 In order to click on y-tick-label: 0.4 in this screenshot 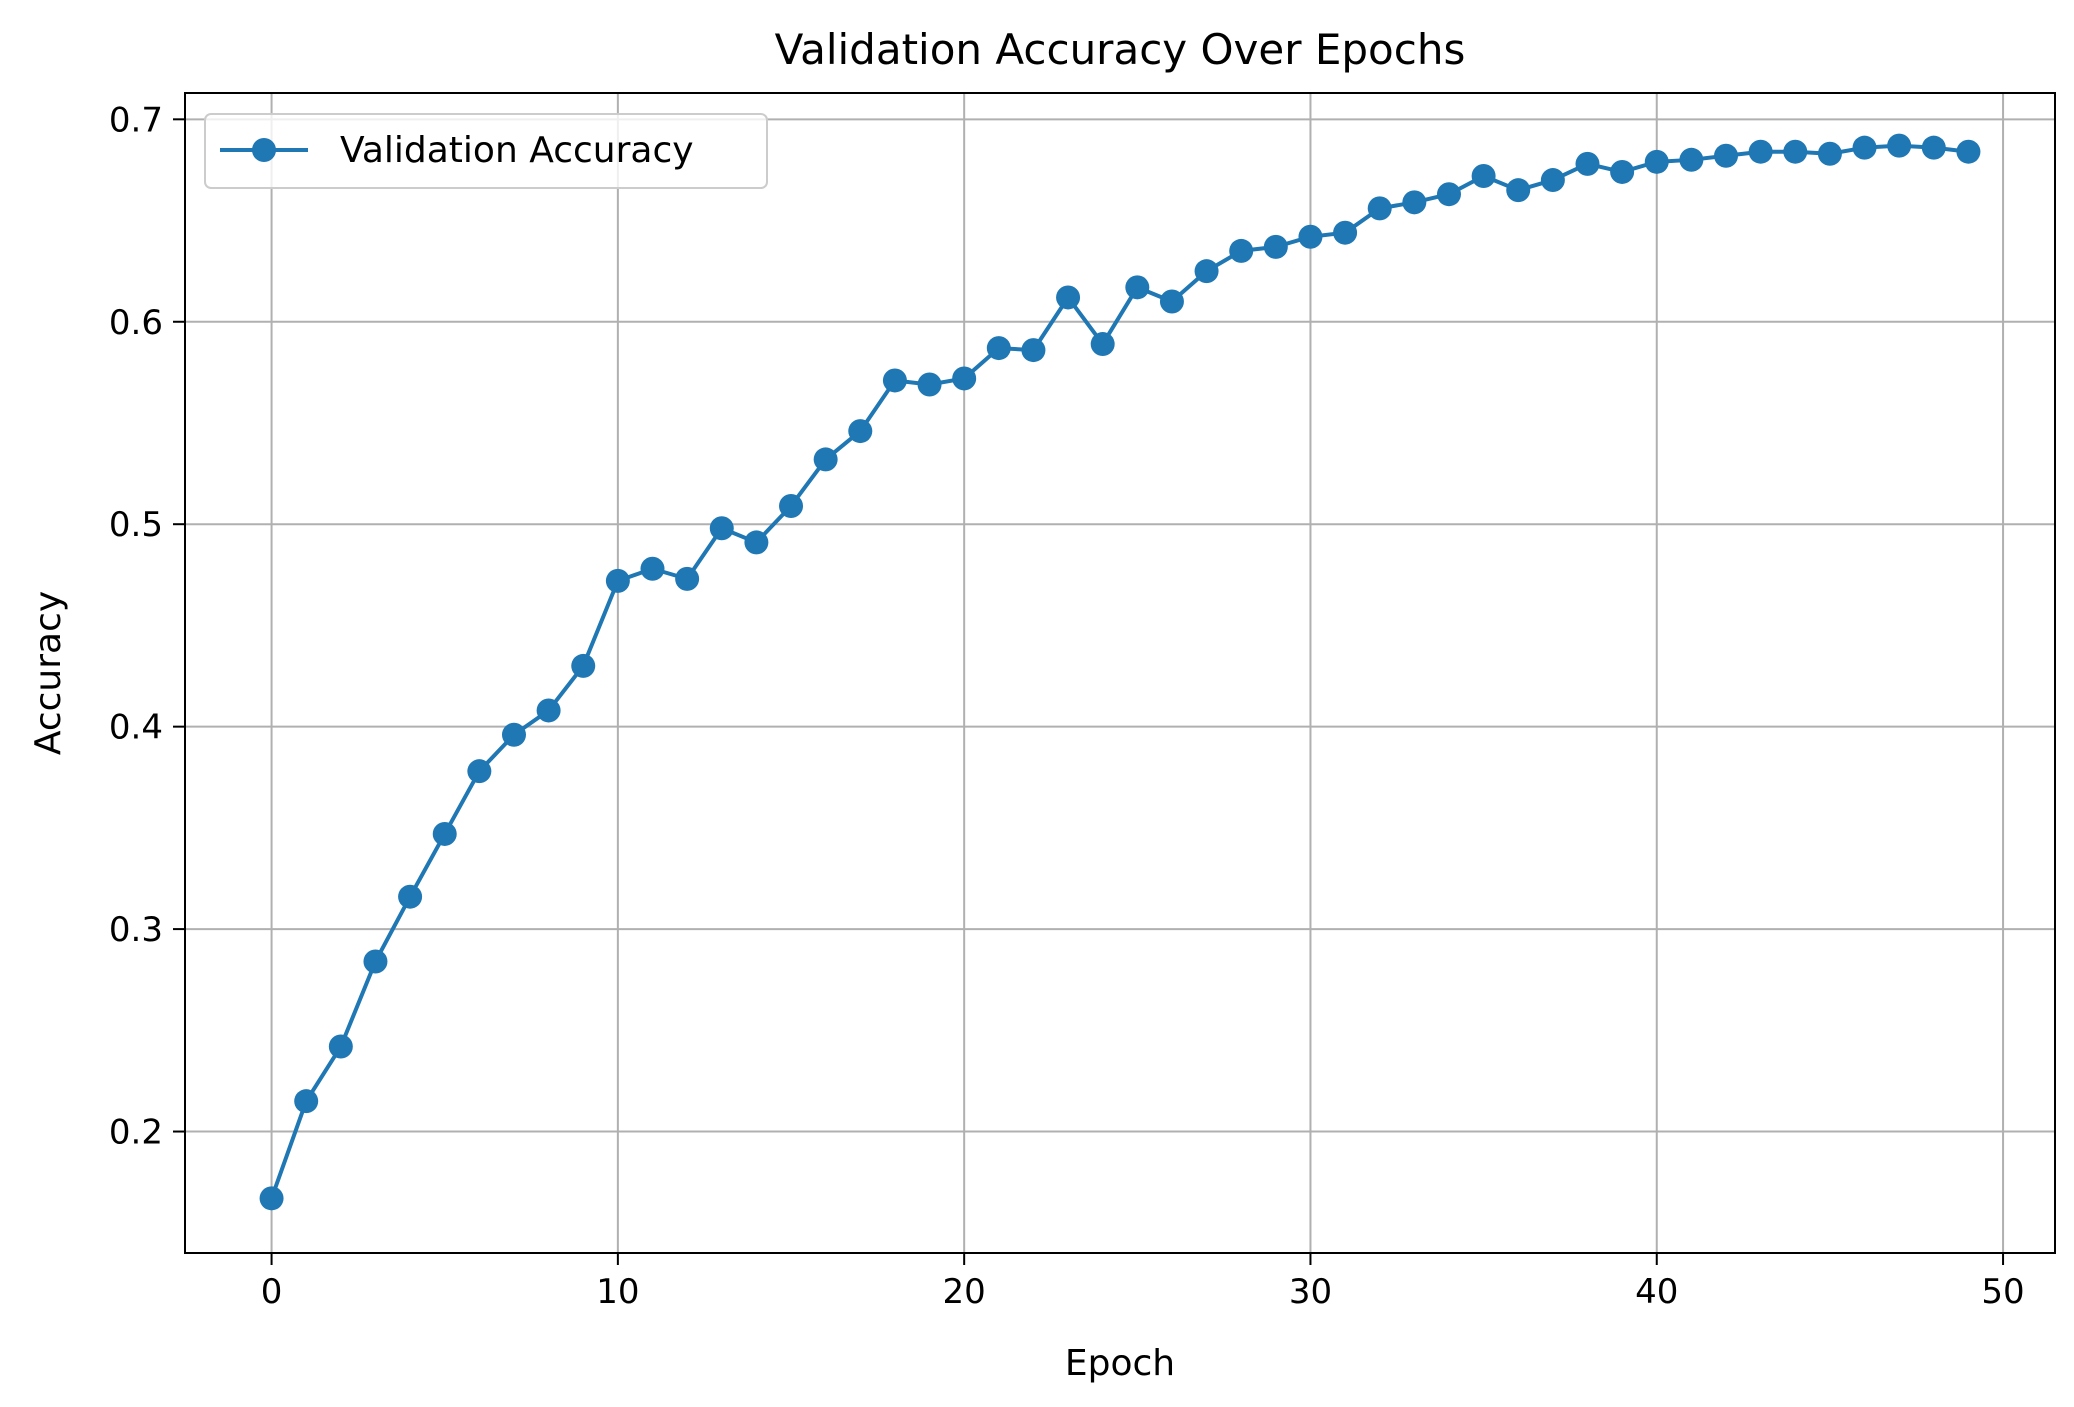, I will do `click(136, 728)`.